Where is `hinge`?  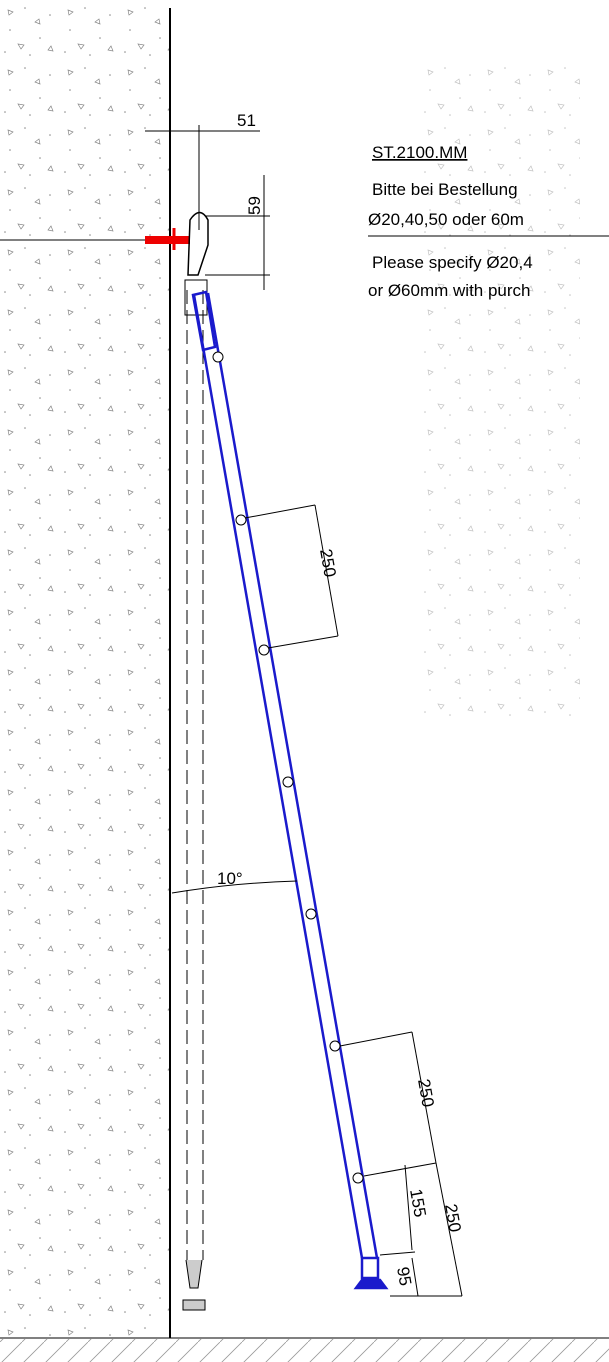
hinge is located at coordinates (198, 243).